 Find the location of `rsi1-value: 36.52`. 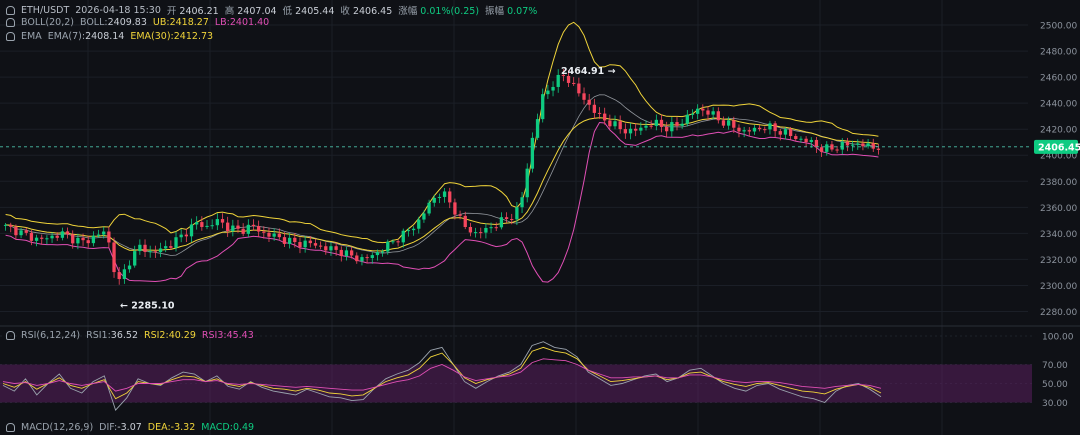

rsi1-value: 36.52 is located at coordinates (124, 335).